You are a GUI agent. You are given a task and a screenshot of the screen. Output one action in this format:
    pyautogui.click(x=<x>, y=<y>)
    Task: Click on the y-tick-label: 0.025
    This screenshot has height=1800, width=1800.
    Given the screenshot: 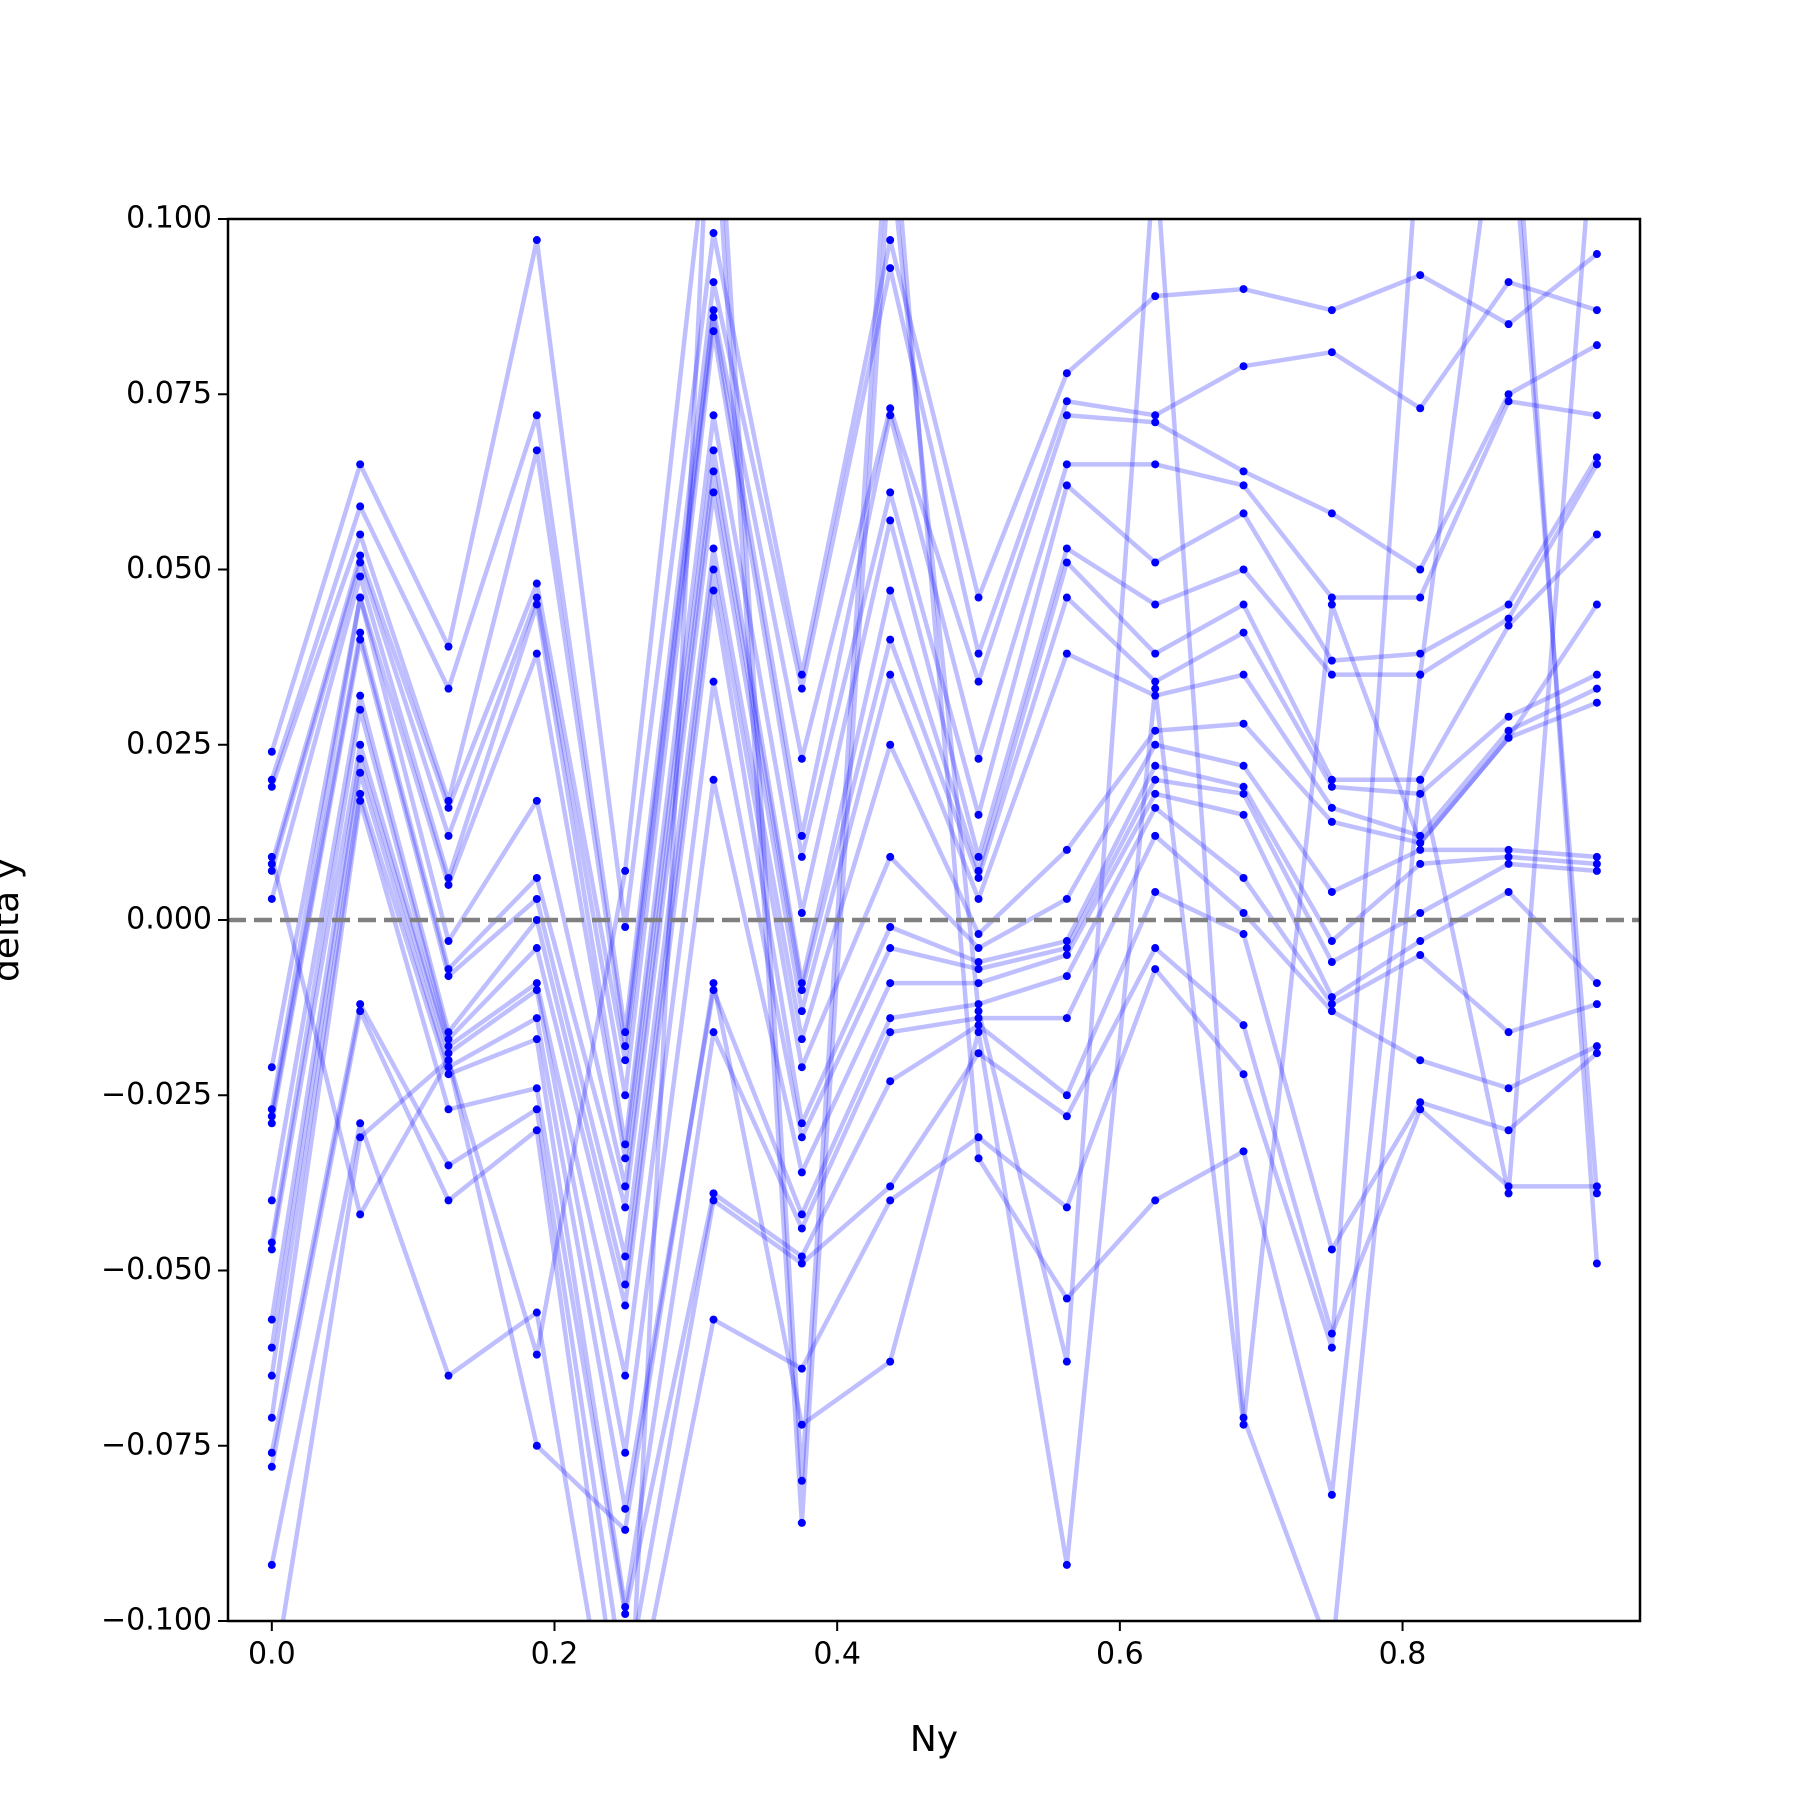 What is the action you would take?
    pyautogui.click(x=169, y=743)
    